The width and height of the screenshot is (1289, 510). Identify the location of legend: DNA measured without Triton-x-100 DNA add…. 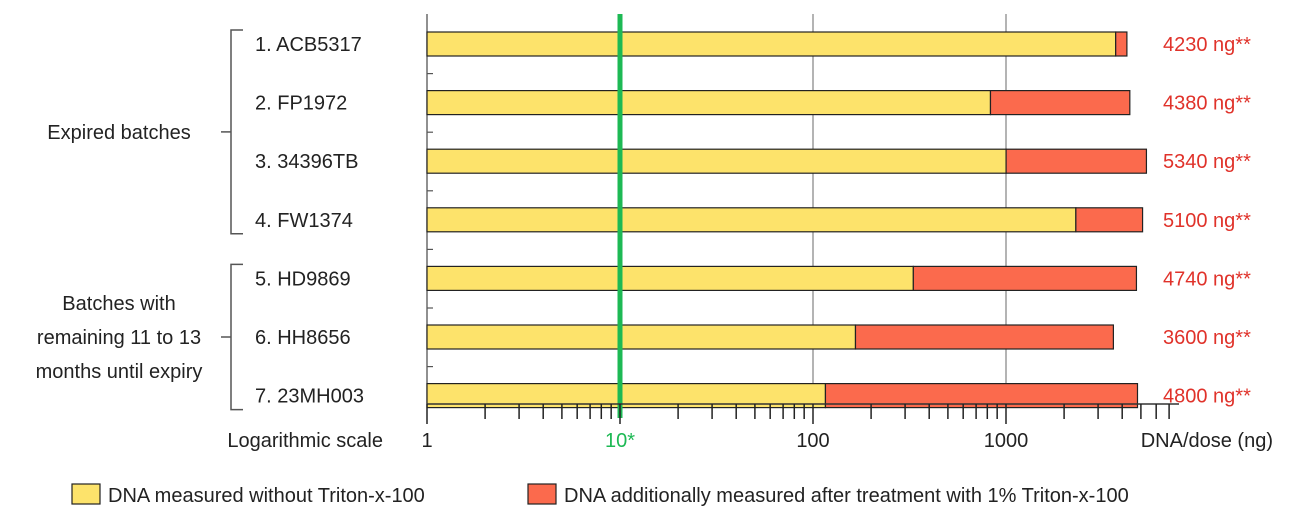
(600, 495).